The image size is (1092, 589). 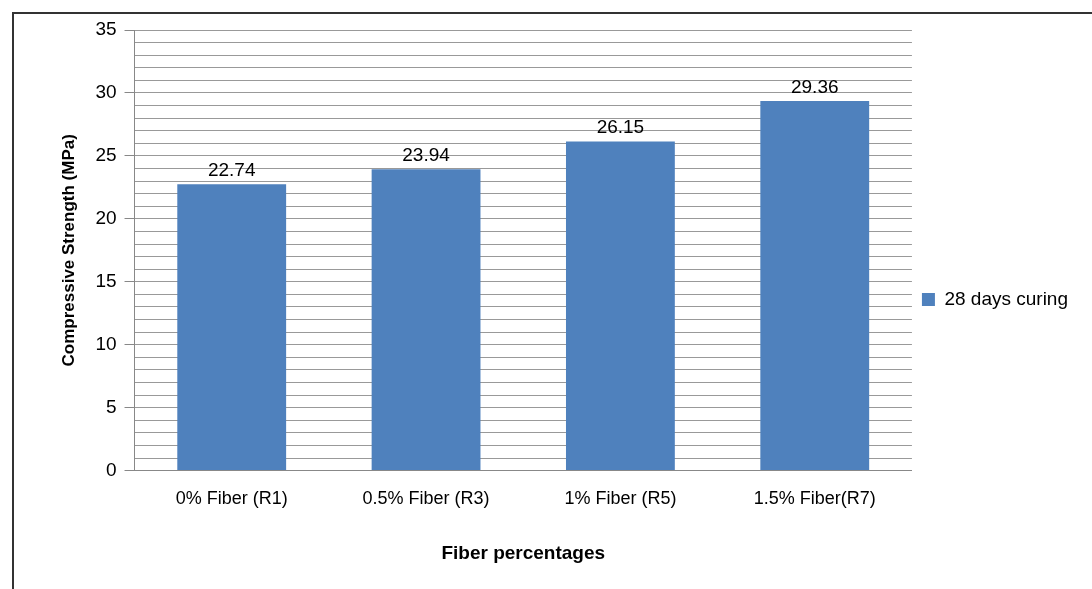 I want to click on y-tick-label: 15, so click(x=106, y=281).